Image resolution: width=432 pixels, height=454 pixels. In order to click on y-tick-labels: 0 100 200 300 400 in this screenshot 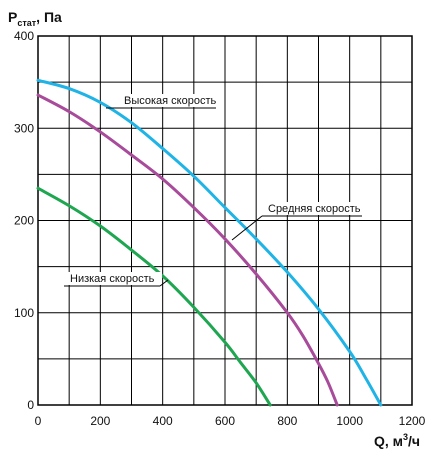, I will do `click(24, 220)`.